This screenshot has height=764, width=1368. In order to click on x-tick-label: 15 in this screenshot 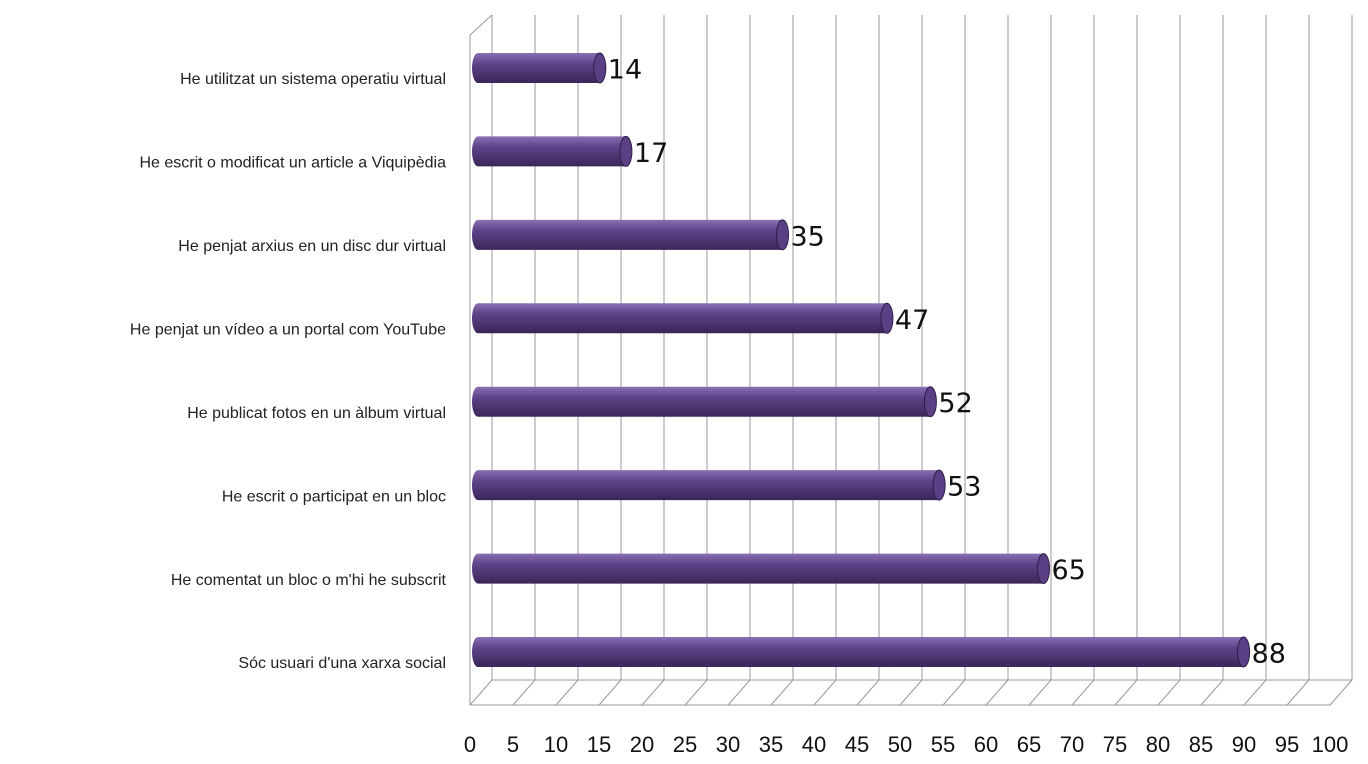, I will do `click(599, 744)`.